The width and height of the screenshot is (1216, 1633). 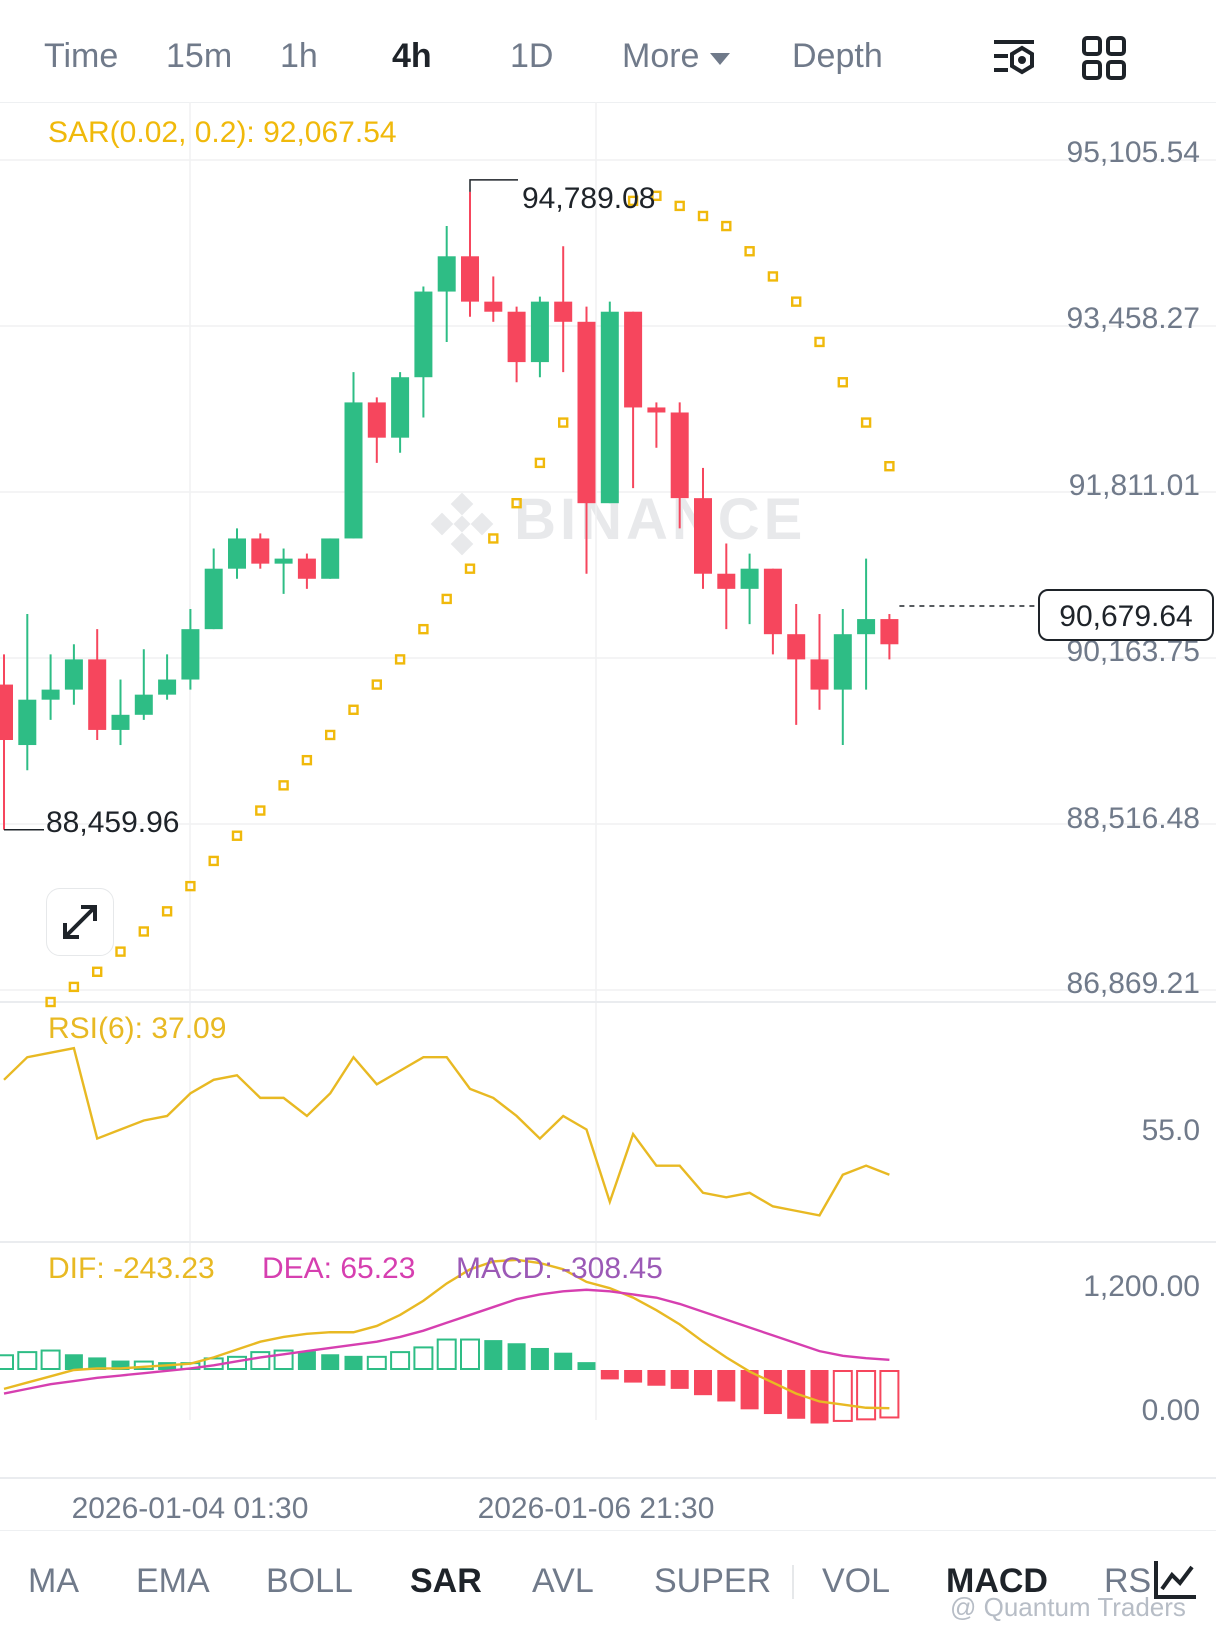 What do you see at coordinates (446, 1581) in the screenshot?
I see `tab-sar: SAR` at bounding box center [446, 1581].